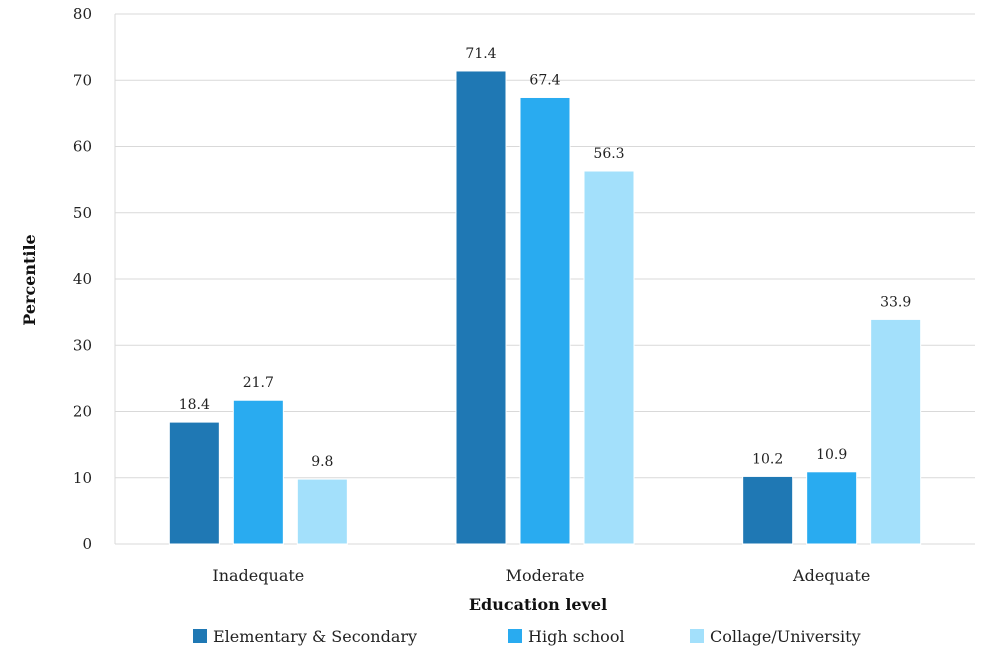  I want to click on y-tick-label: 70, so click(82, 80).